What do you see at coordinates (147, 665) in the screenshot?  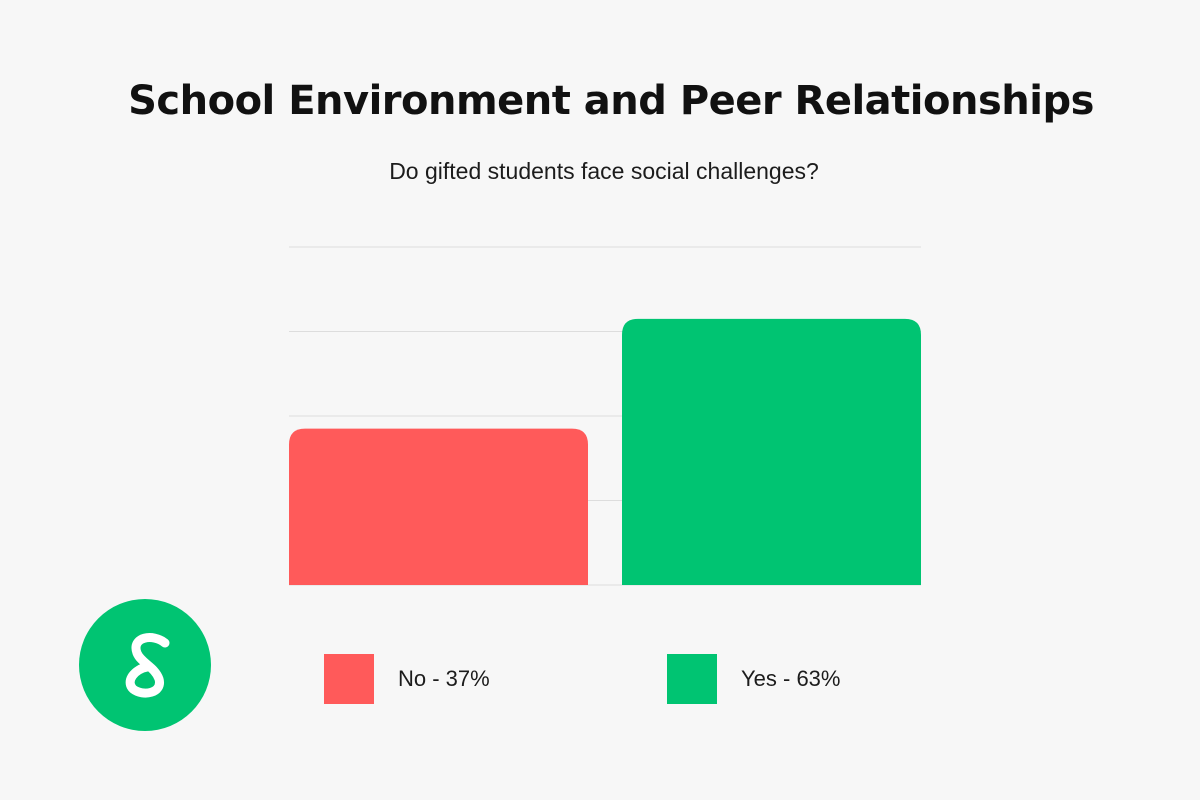 I see `brand-logo-icon` at bounding box center [147, 665].